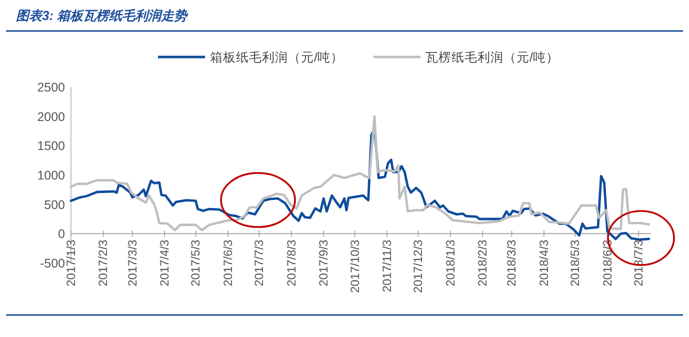 Image resolution: width=689 pixels, height=337 pixels. I want to click on y-tick-label: 0, so click(62, 234).